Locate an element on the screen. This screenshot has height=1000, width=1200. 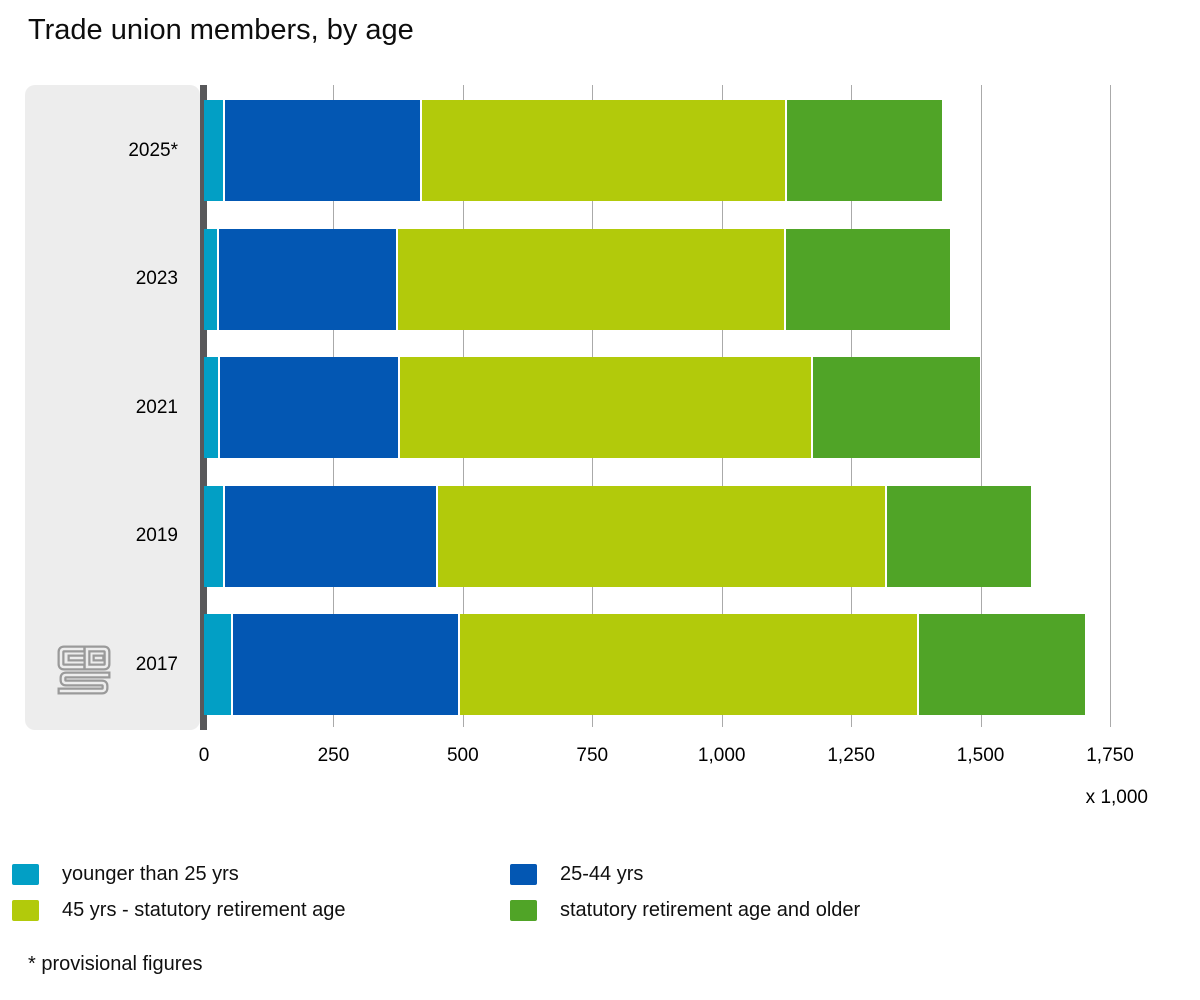
x-tick-label-1000: 1,000 is located at coordinates (721, 755).